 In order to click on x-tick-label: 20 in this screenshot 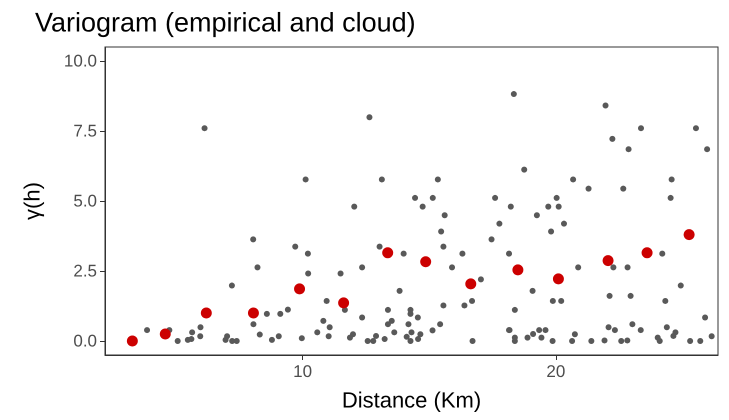, I will do `click(556, 371)`.